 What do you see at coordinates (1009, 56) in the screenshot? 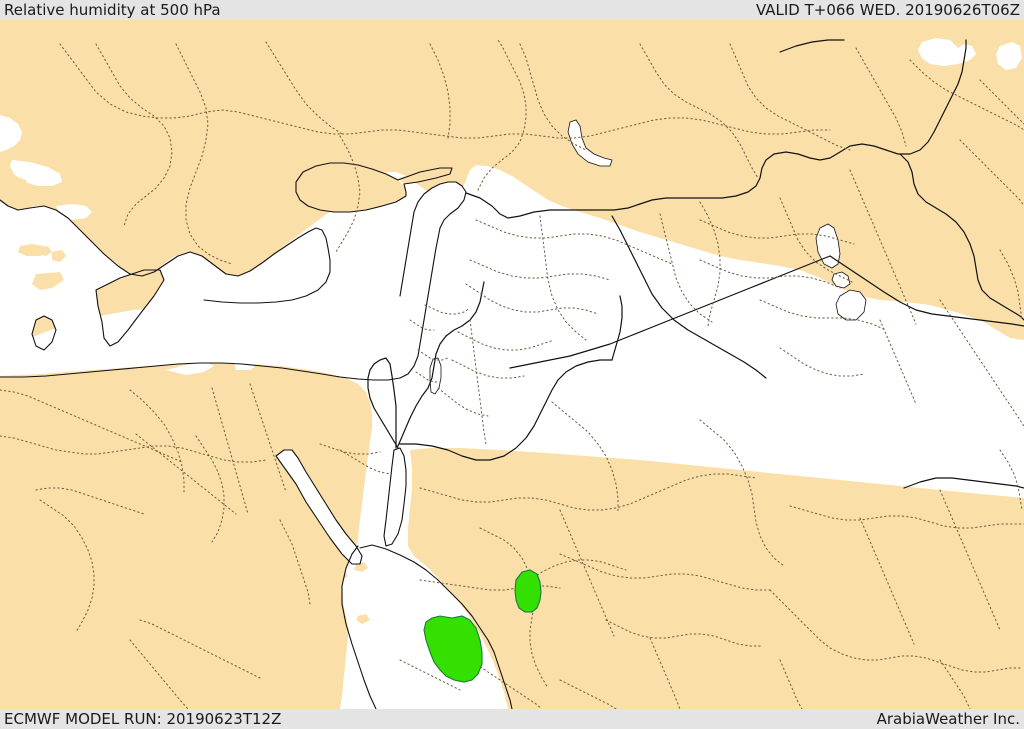
I see `lake-urmia` at bounding box center [1009, 56].